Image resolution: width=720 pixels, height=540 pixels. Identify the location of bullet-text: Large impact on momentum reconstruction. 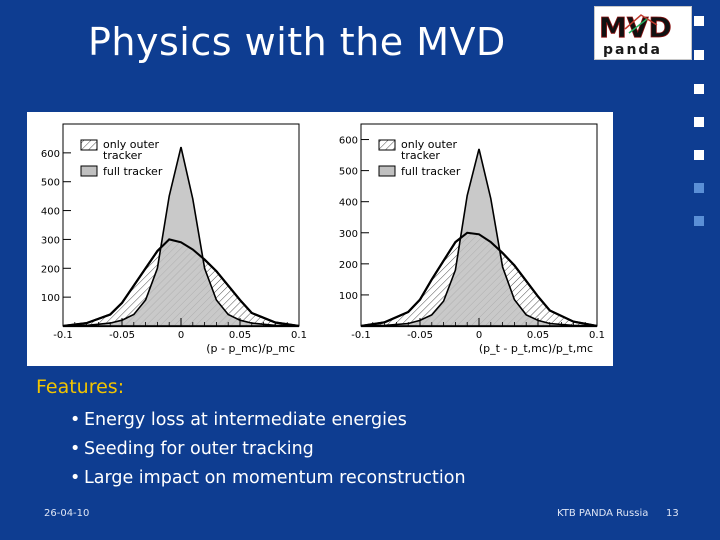
(275, 478).